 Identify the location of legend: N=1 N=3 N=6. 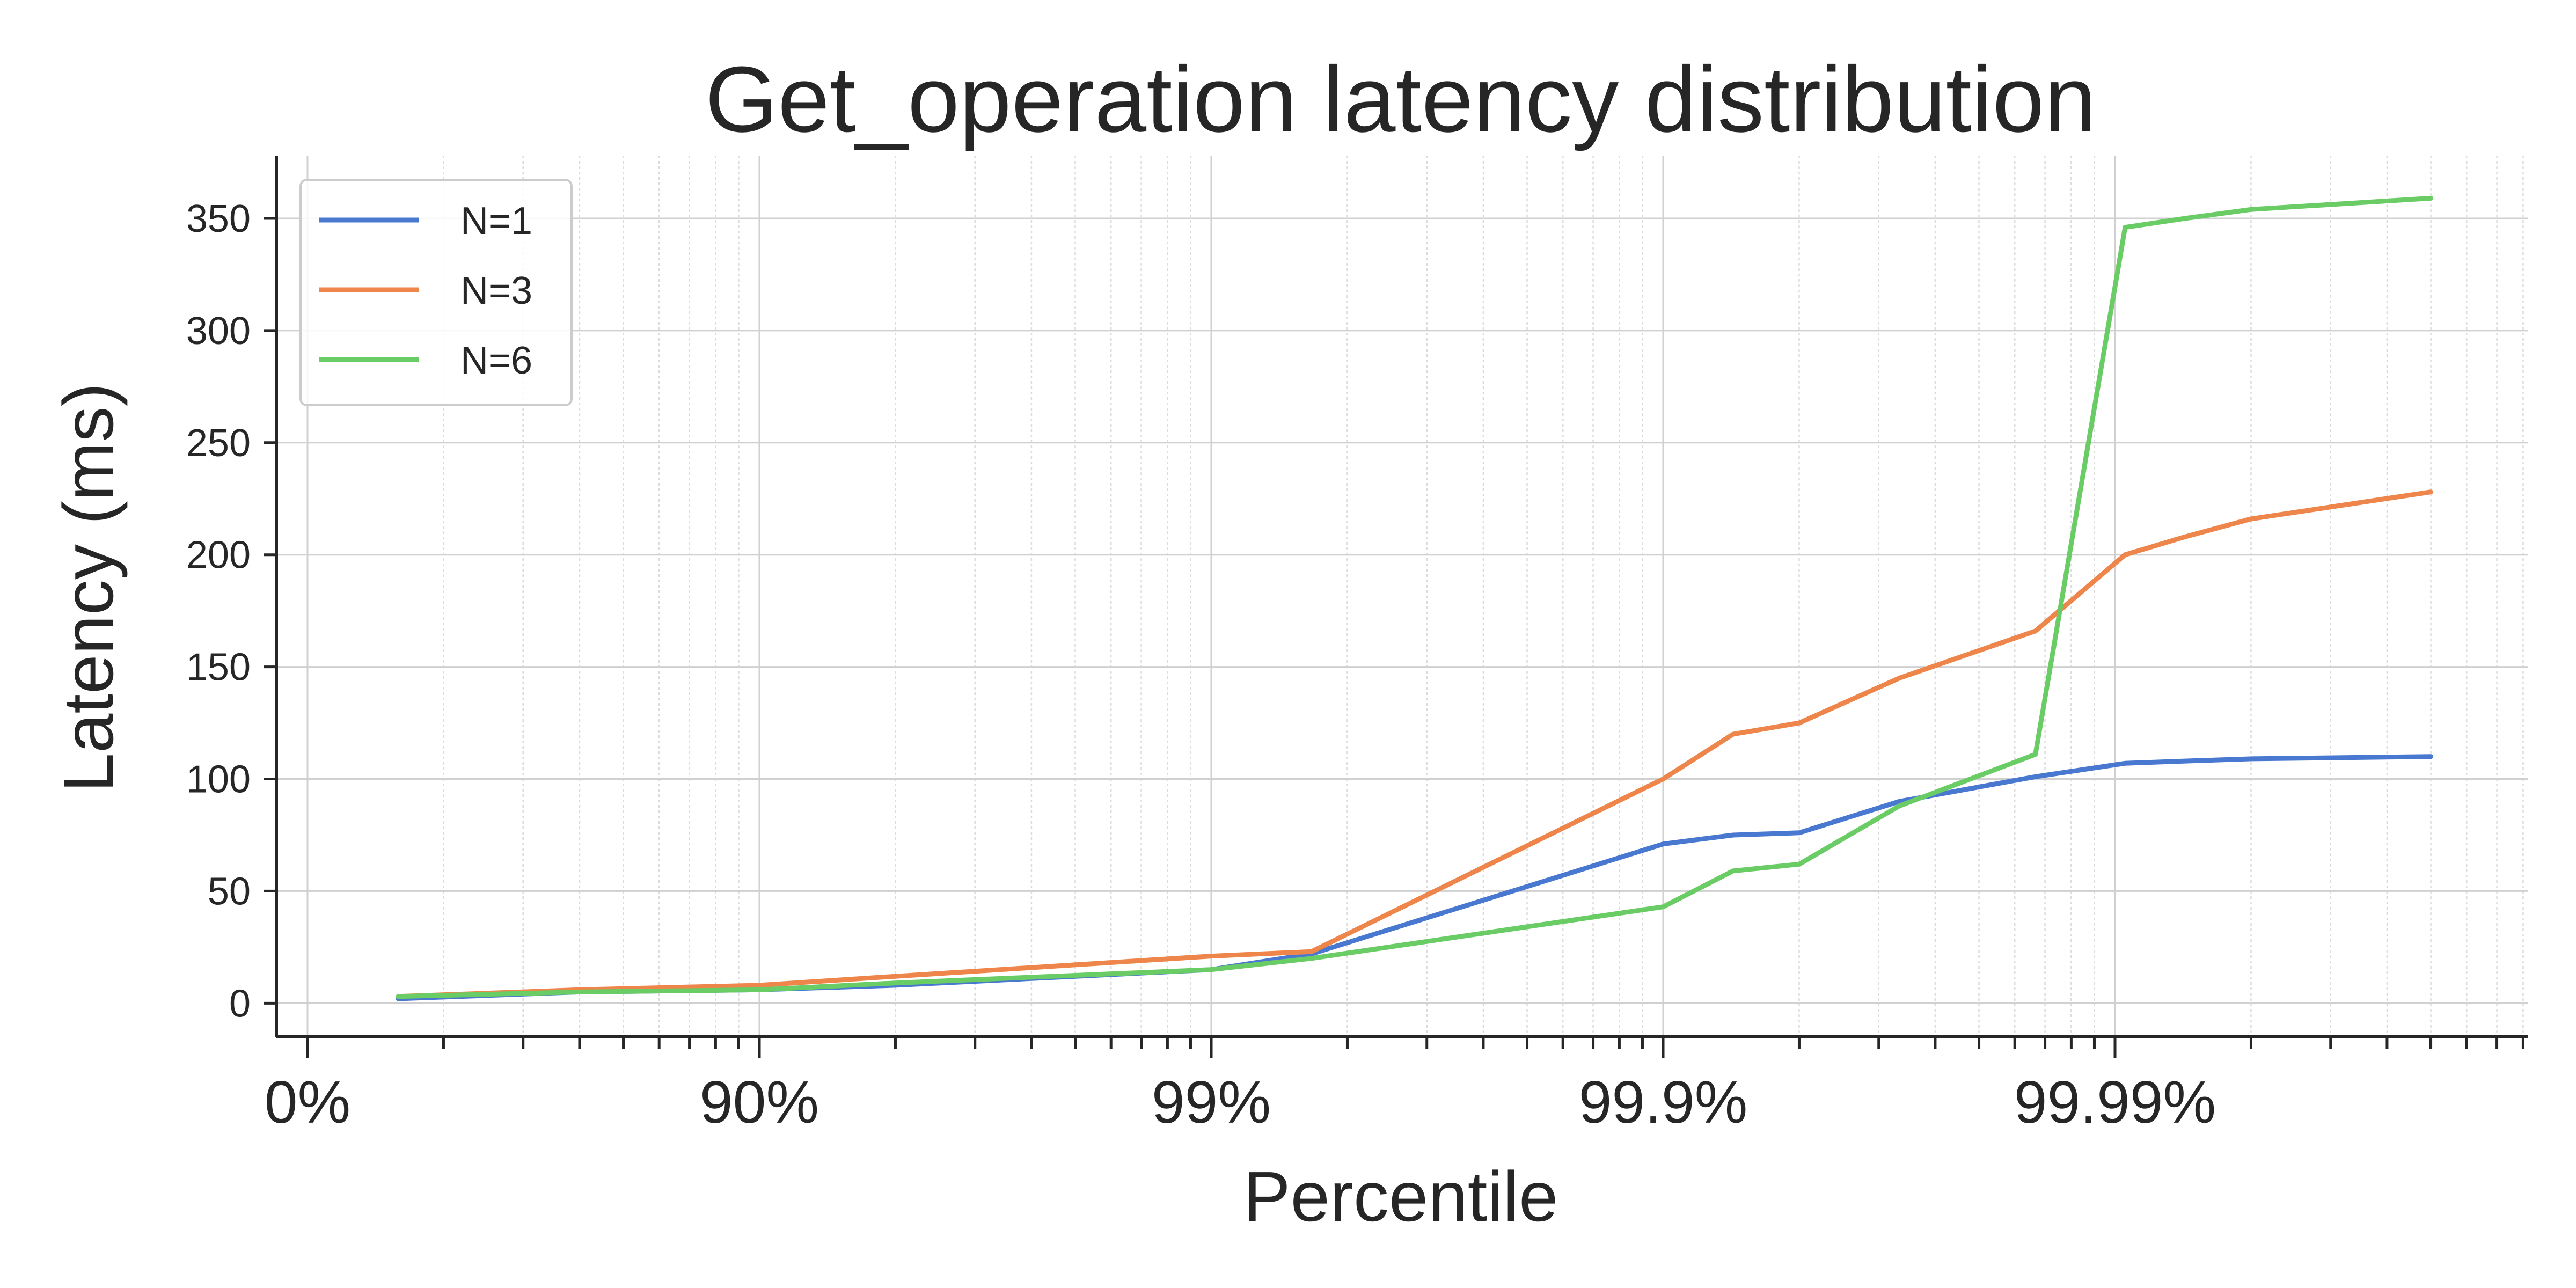
(436, 292).